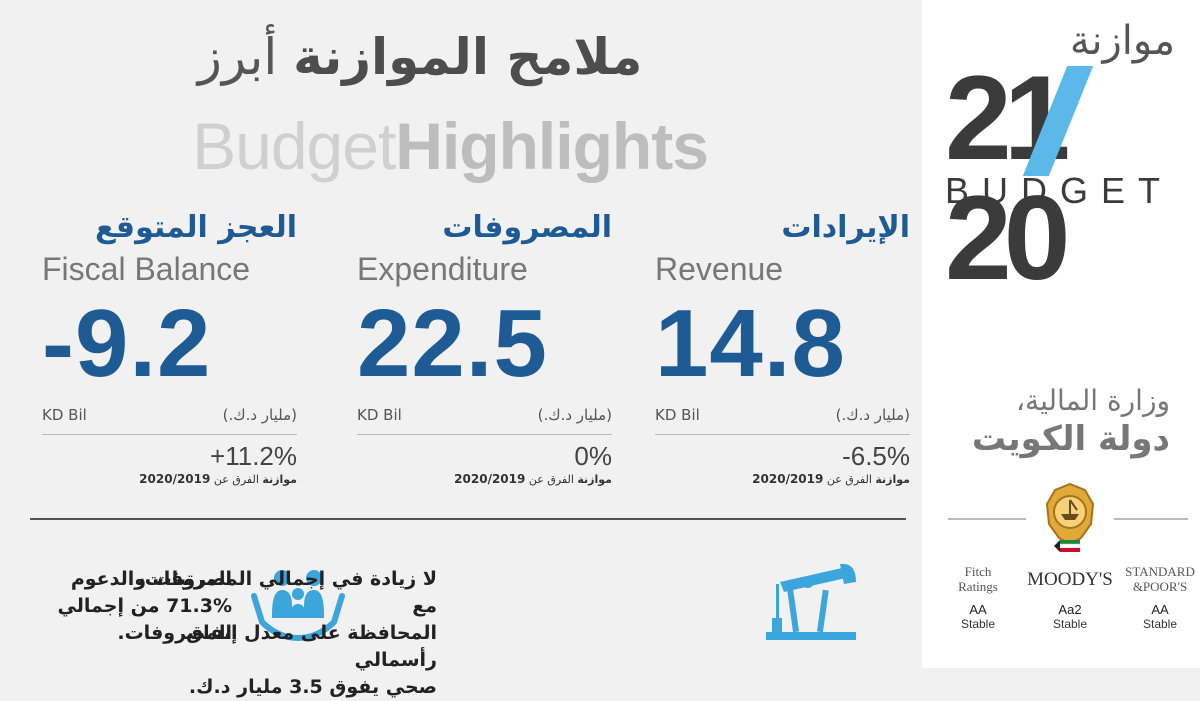  Describe the element at coordinates (1065, 158) in the screenshot. I see `budget-logo: موازنة 2120 BUDGET` at that location.